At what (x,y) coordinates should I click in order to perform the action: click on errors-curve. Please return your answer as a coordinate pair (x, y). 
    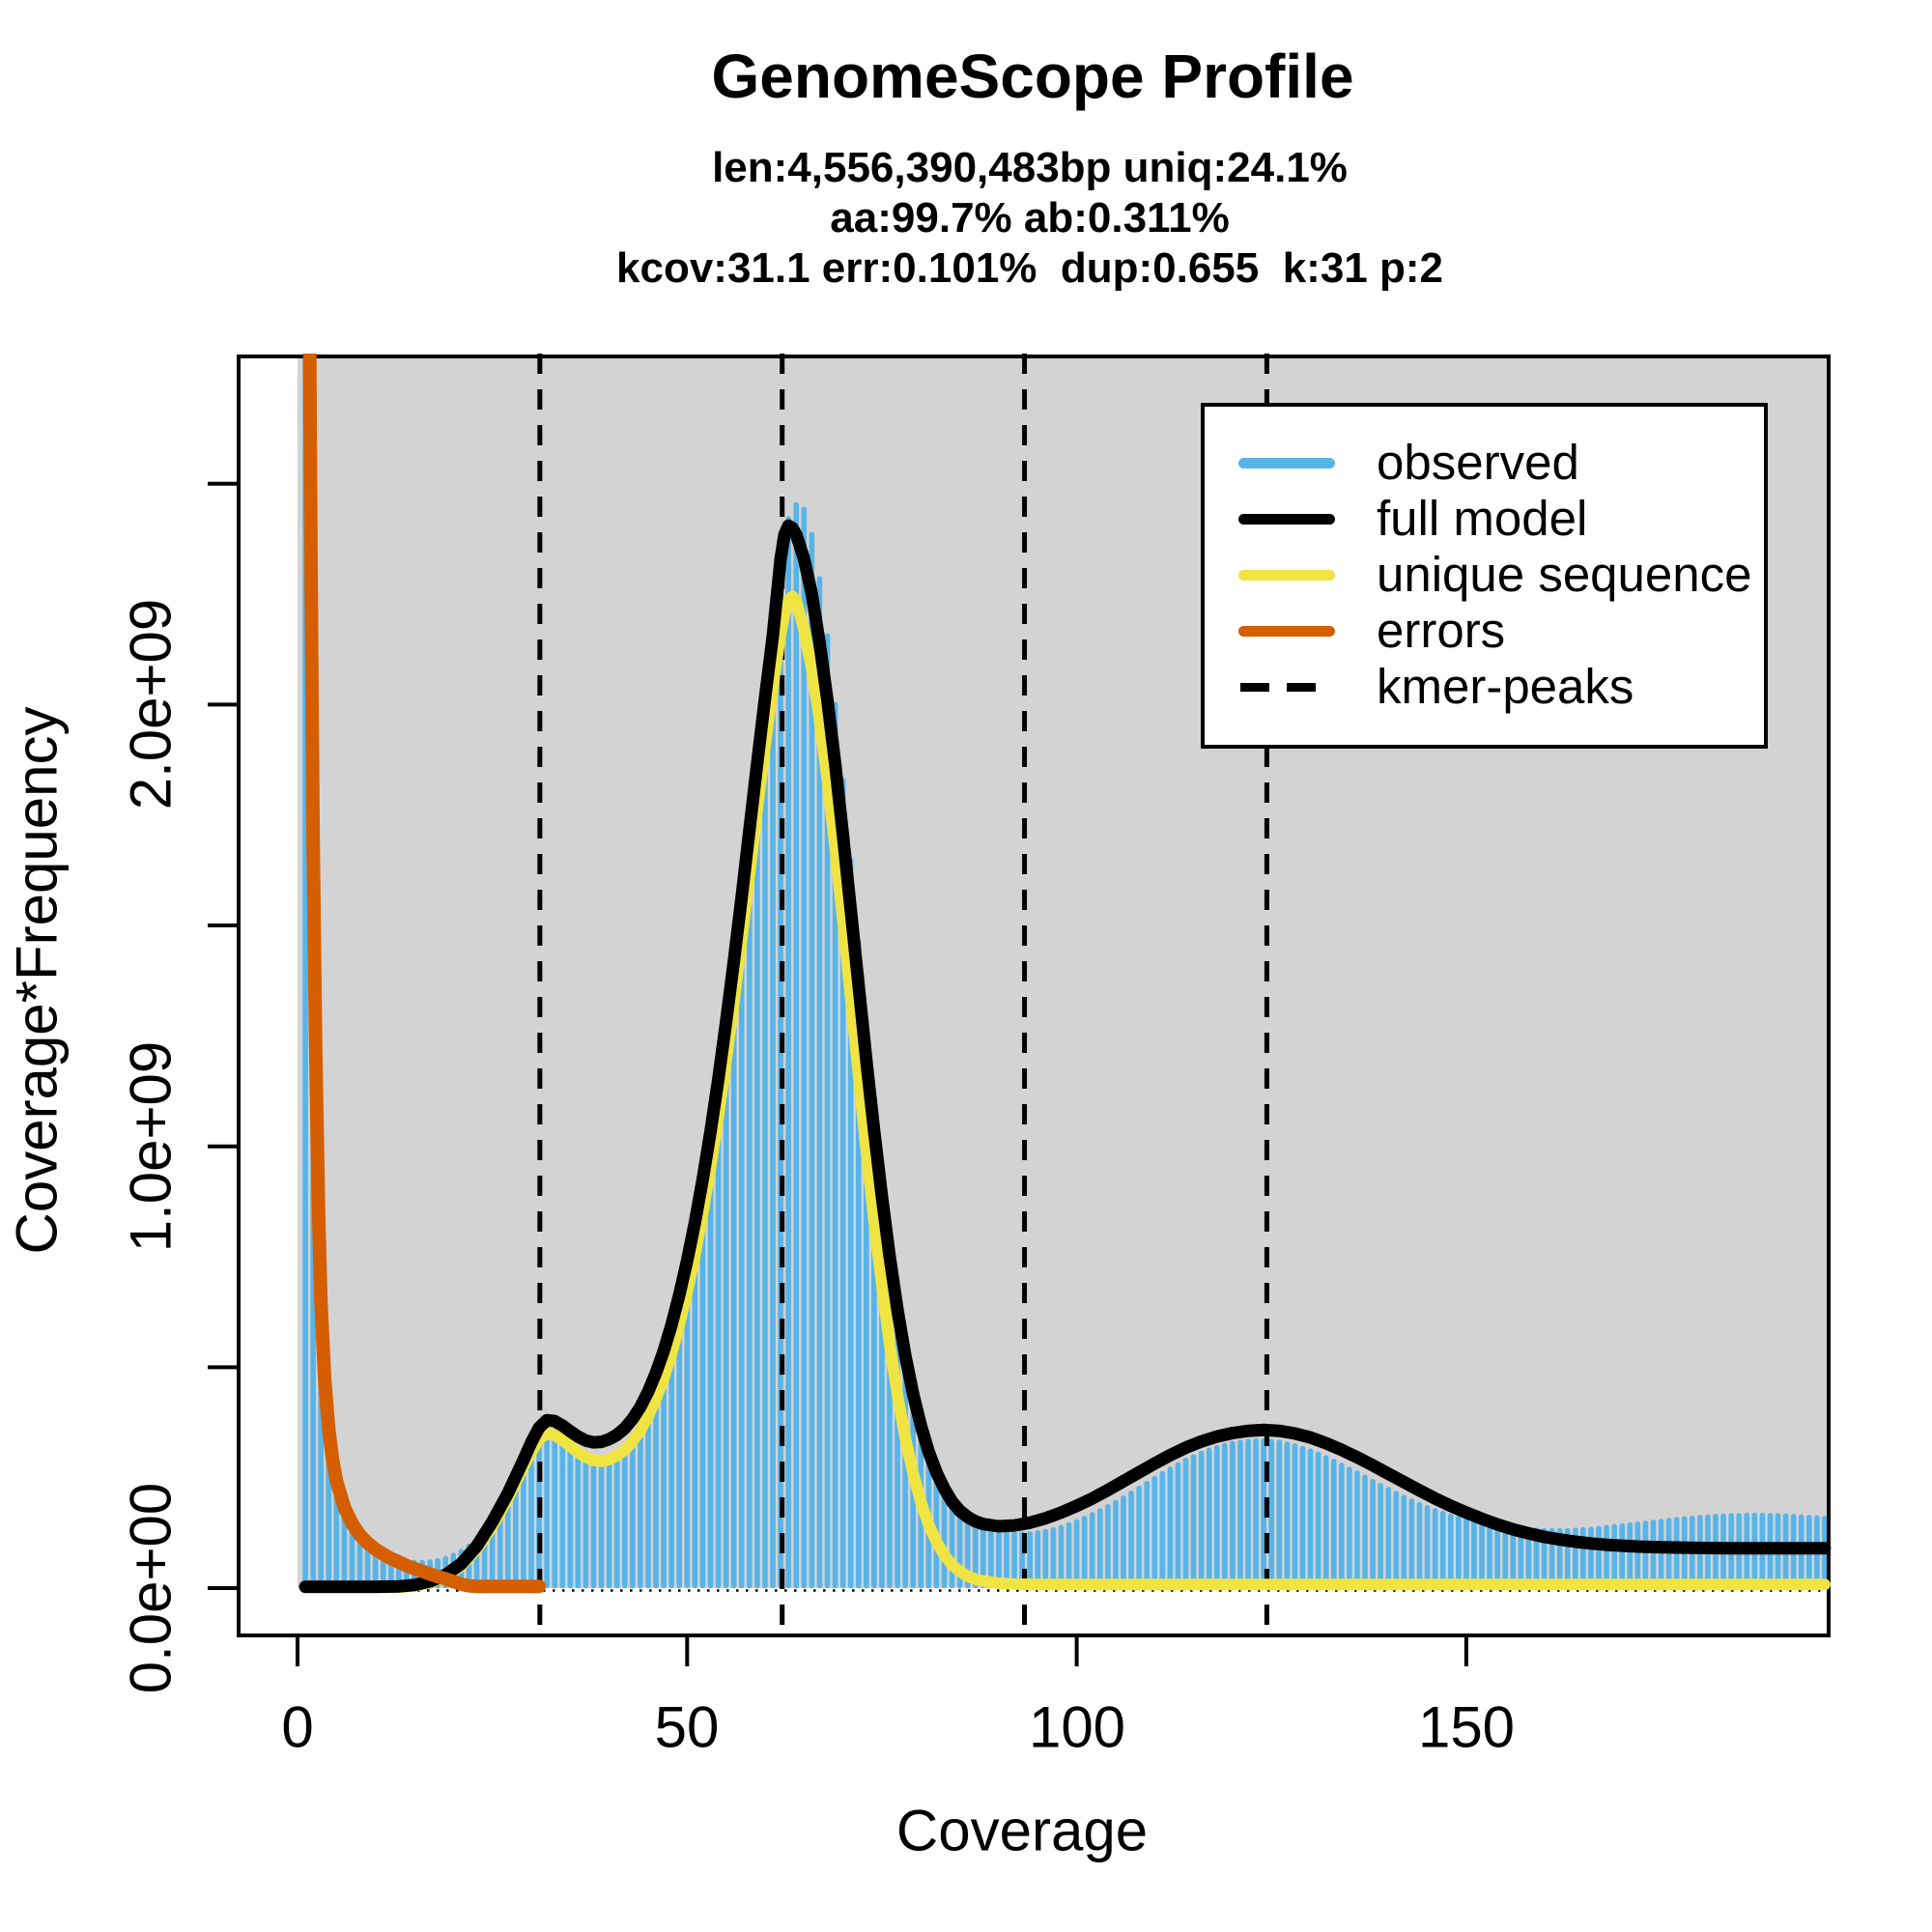
    Looking at the image, I should click on (424, 974).